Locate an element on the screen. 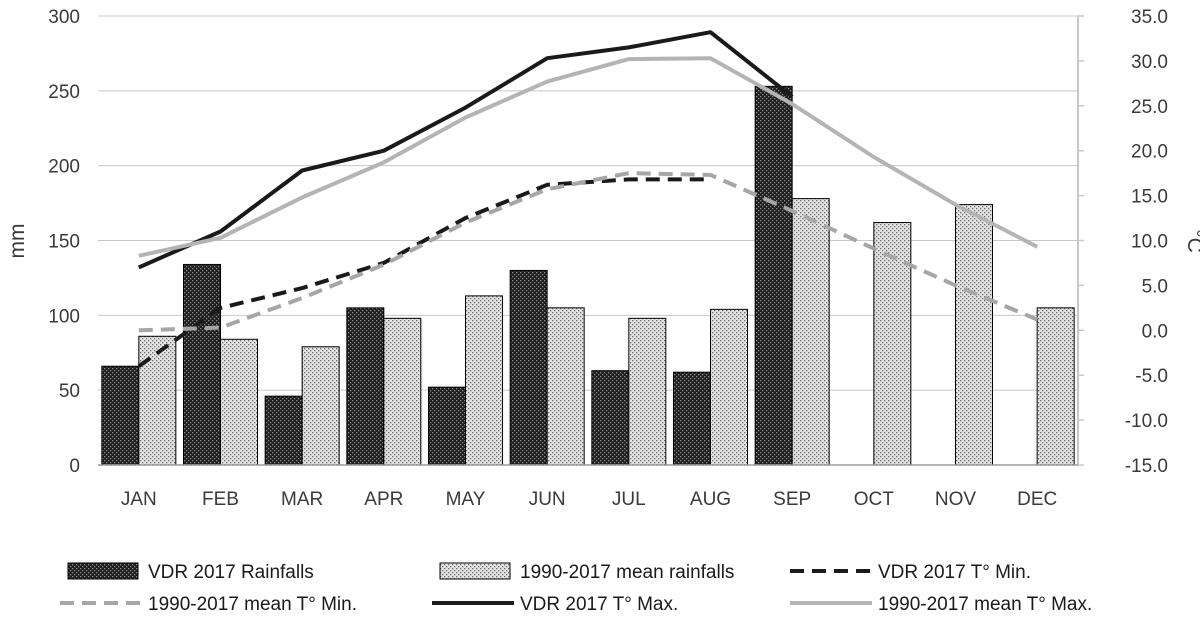  y-tick-label: 250 is located at coordinates (64, 92).